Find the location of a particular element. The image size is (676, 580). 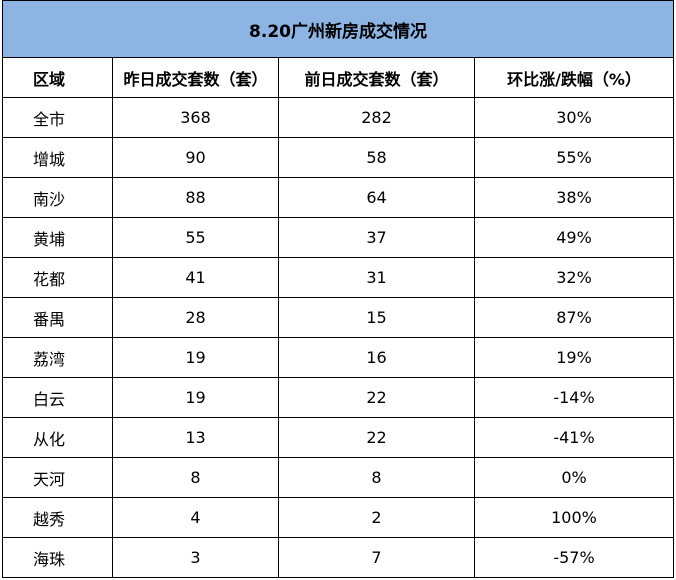

region-cell: 南沙 is located at coordinates (57, 197).